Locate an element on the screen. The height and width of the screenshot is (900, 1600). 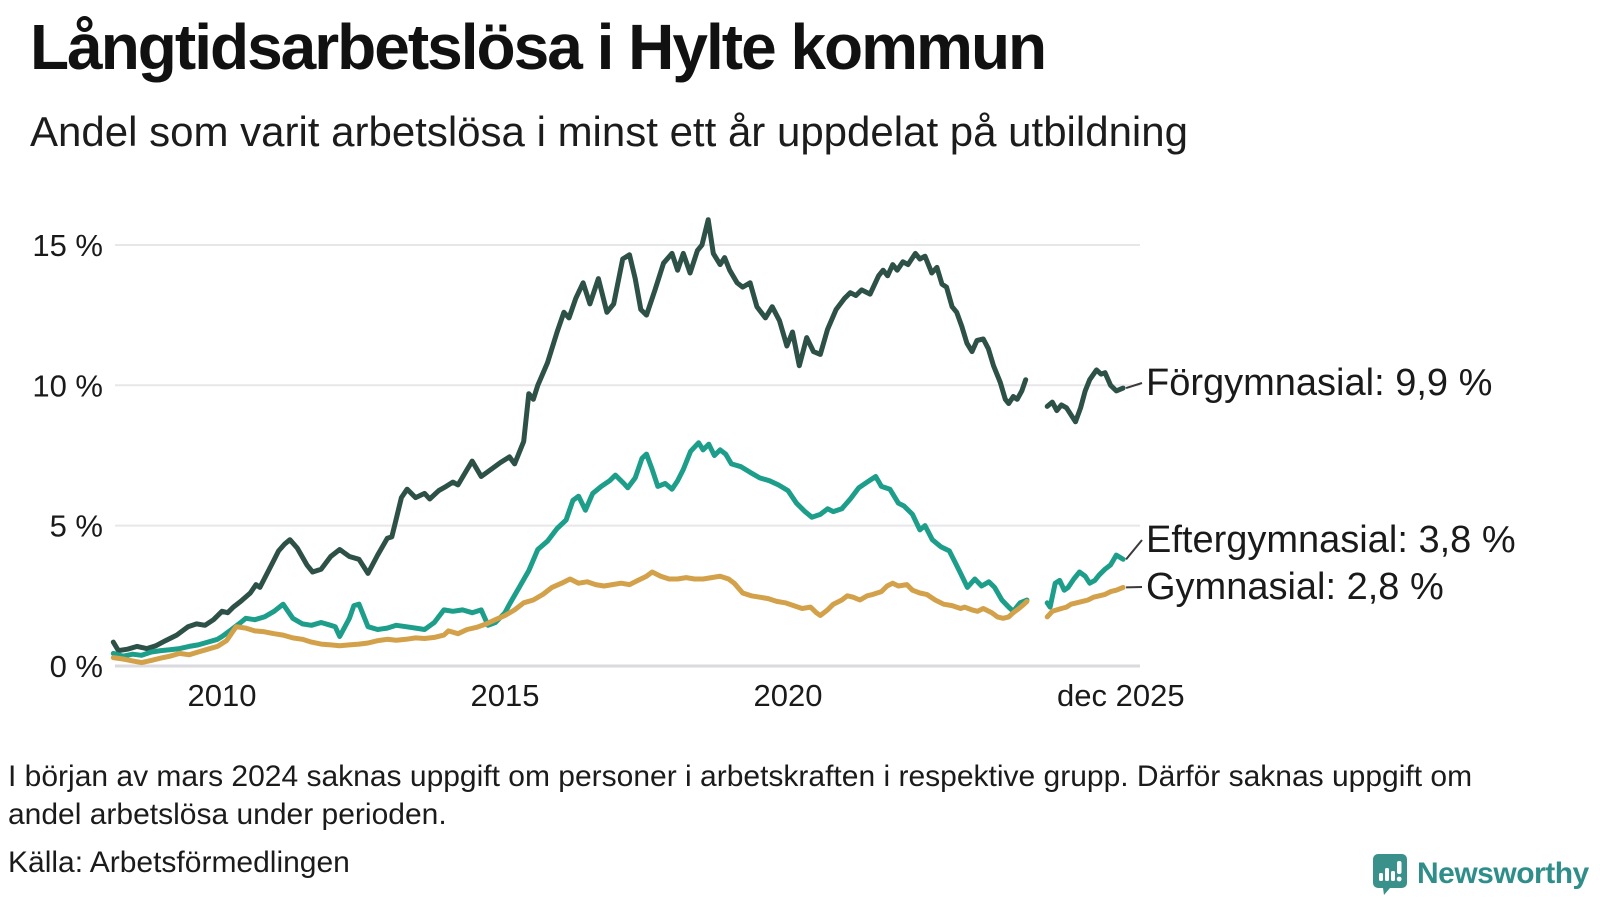
series-label-eftergymnasial: Eftergymnasial: 3,8 % is located at coordinates (1331, 540).